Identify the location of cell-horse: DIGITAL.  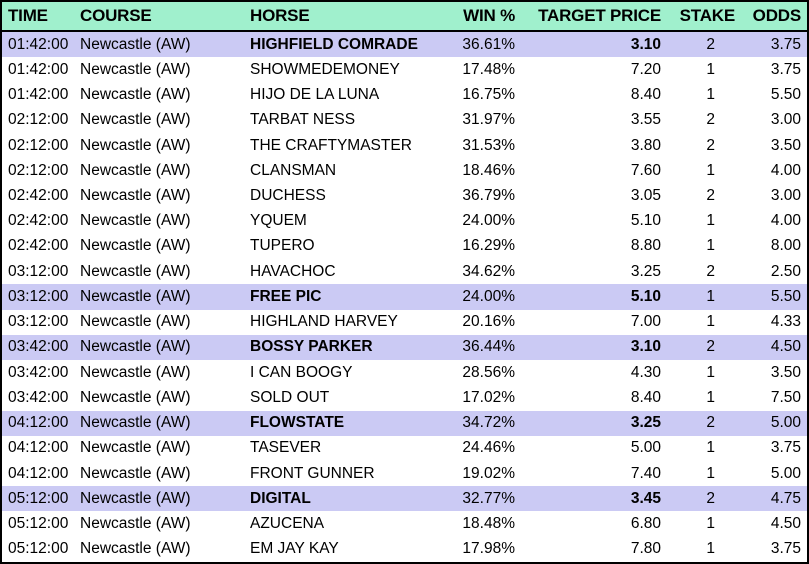
(280, 498).